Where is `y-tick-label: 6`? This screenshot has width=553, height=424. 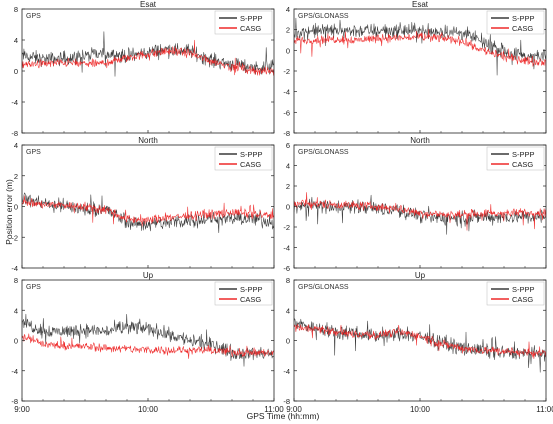 y-tick-label: 6 is located at coordinates (288, 145).